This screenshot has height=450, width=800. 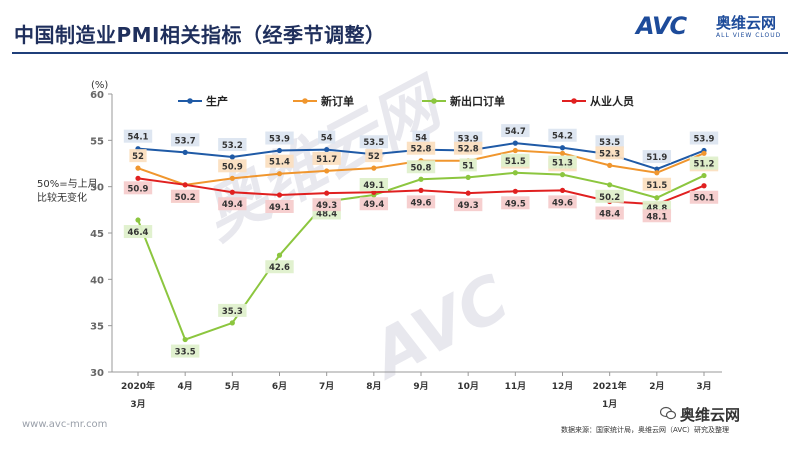 I want to click on data-label: 50.8, so click(x=421, y=168).